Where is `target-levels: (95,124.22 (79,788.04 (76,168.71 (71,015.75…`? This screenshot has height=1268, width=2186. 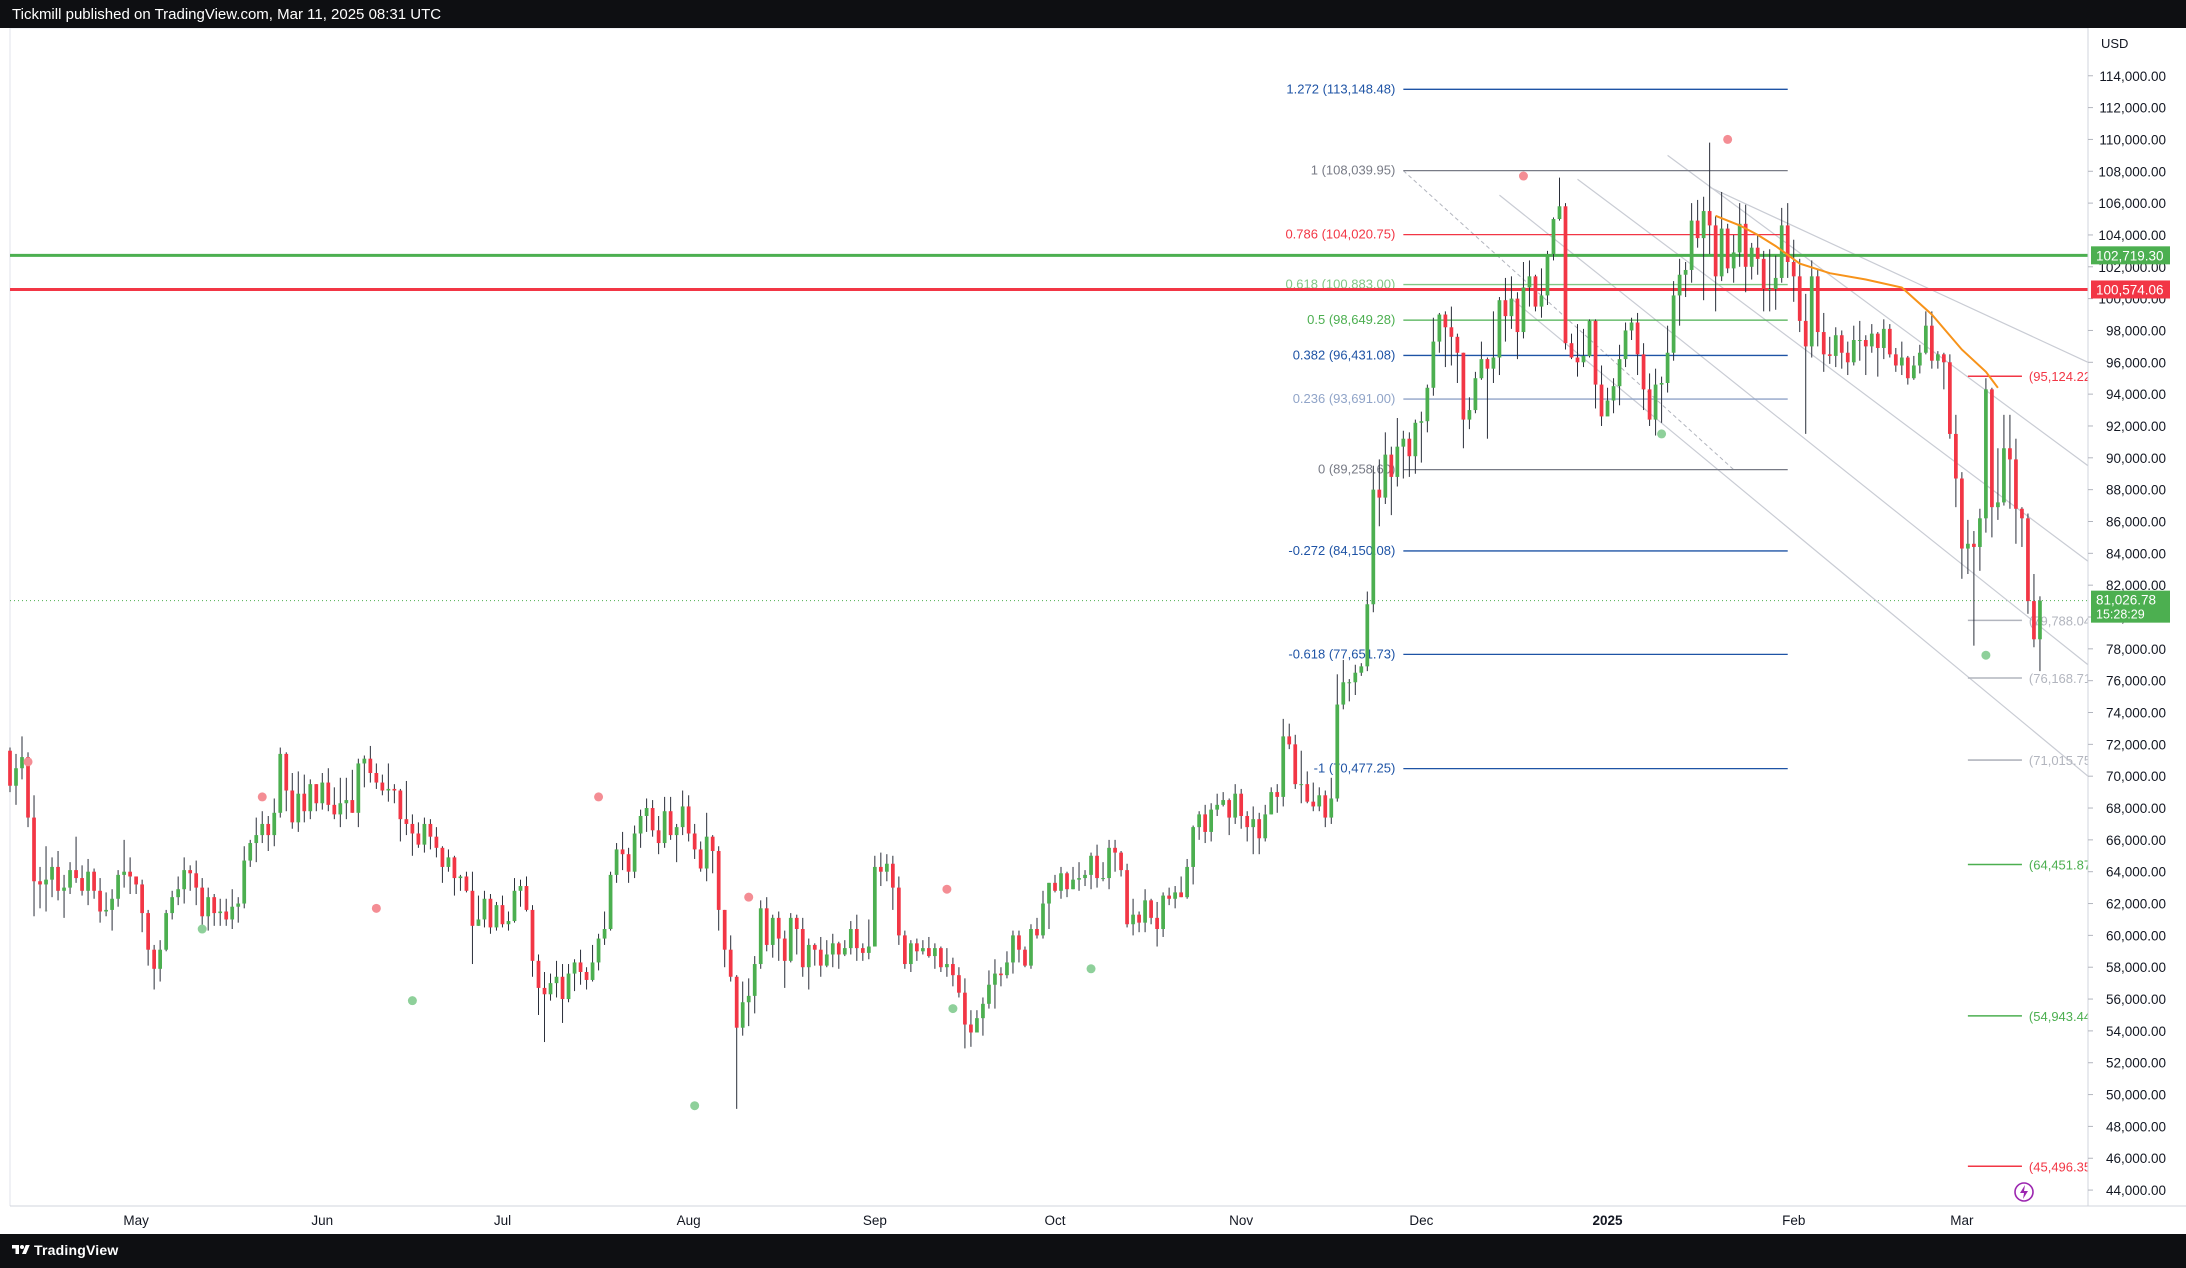
target-levels: (95,124.22 (79,788.04 (76,168.71 (71,015.75… is located at coordinates (2029, 771).